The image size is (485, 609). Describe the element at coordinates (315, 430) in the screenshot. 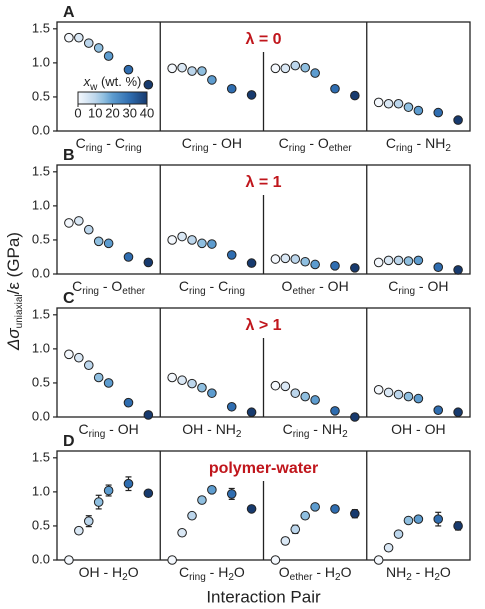

I see `panel-label: Cring - NH2` at that location.